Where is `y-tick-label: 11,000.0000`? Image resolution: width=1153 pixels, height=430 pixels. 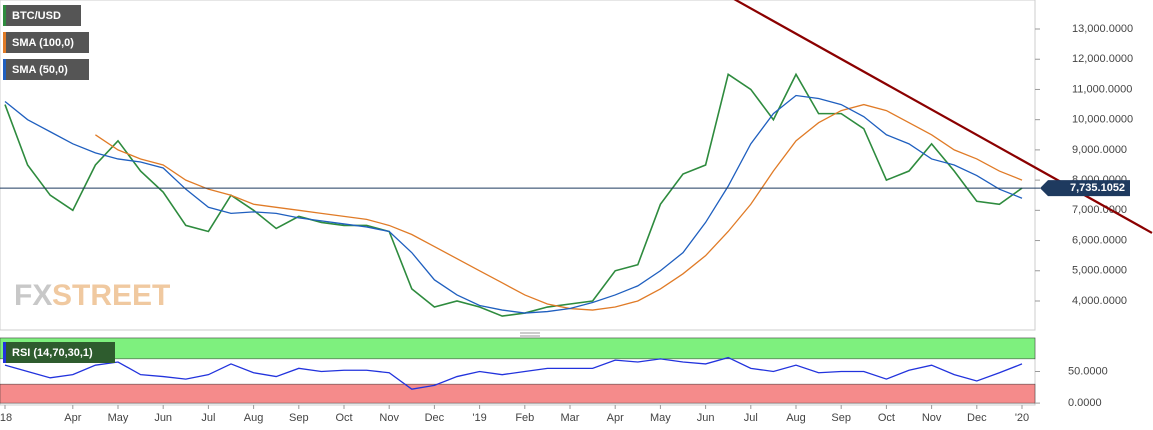 y-tick-label: 11,000.0000 is located at coordinates (1102, 89).